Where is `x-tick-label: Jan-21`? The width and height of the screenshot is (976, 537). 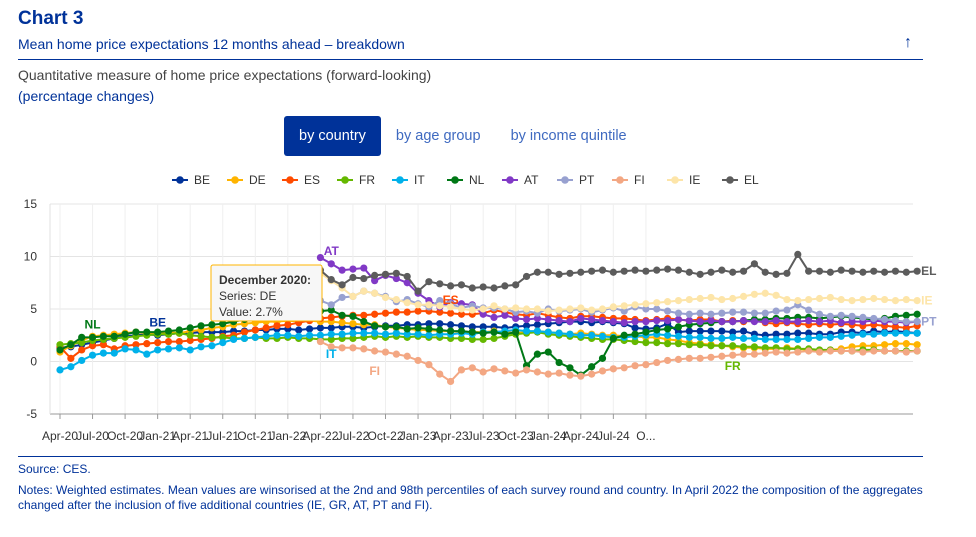 x-tick-label: Jan-21 is located at coordinates (157, 436).